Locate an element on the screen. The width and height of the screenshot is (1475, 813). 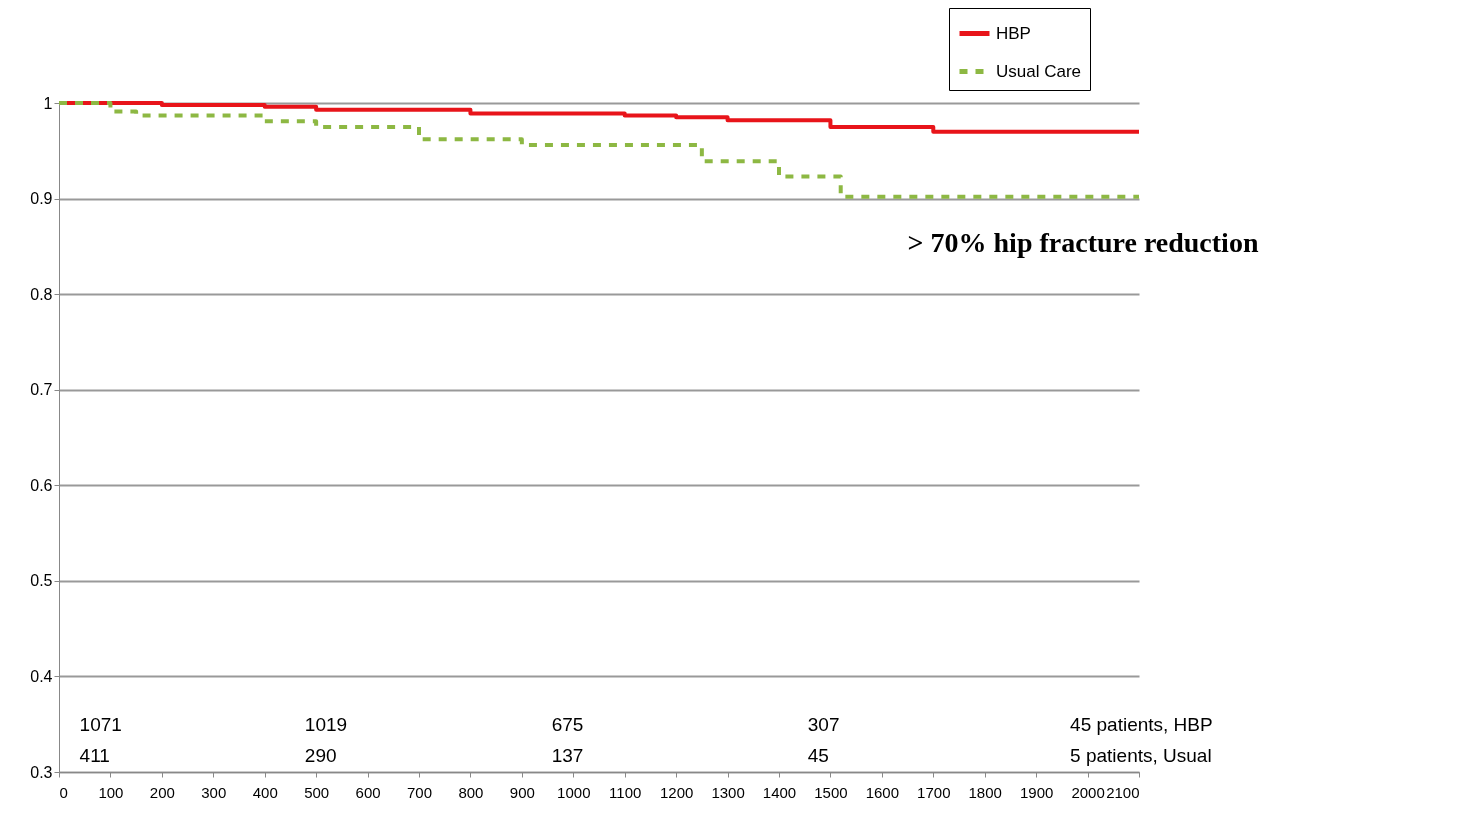
x-tick-label: 1000 is located at coordinates (574, 792).